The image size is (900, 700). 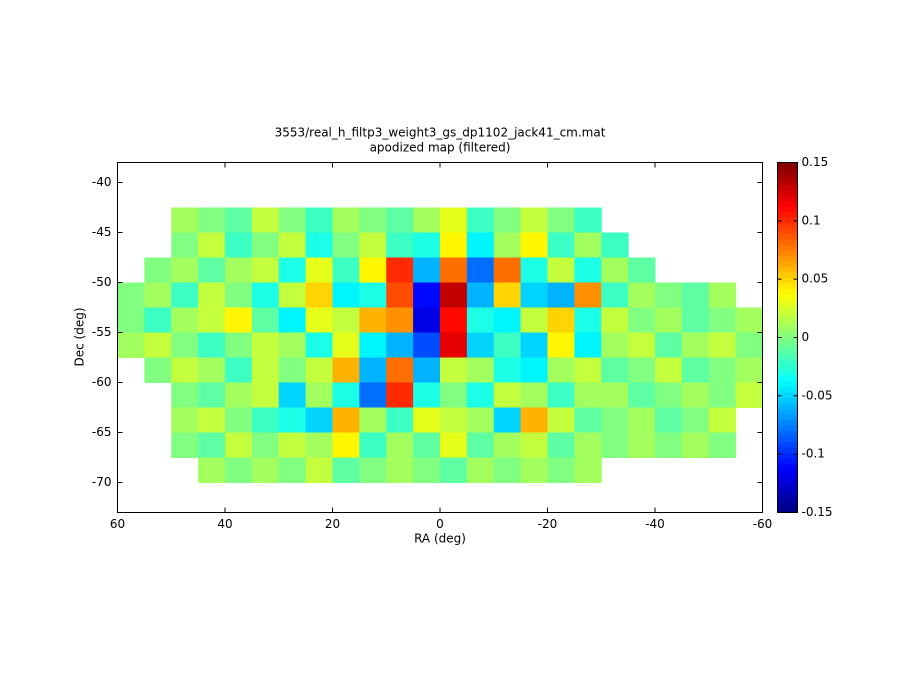 What do you see at coordinates (440, 148) in the screenshot?
I see `chart-subtitle: apodized map (filtered)` at bounding box center [440, 148].